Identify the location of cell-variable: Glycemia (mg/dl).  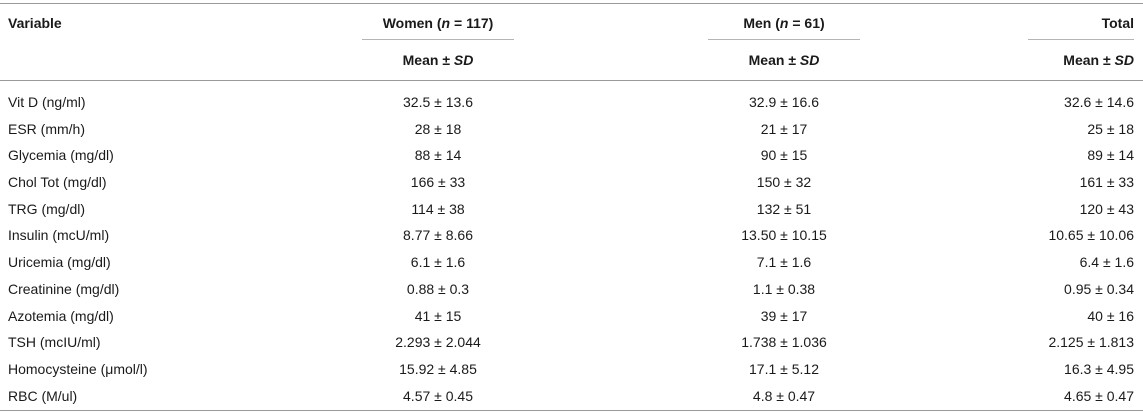
(61, 155).